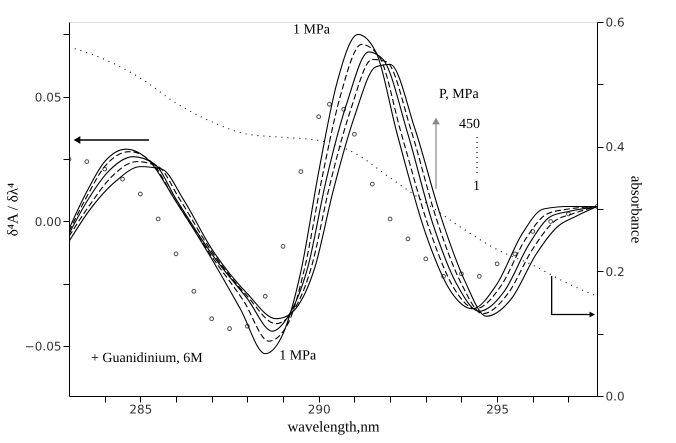 The height and width of the screenshot is (443, 676). What do you see at coordinates (459, 94) in the screenshot?
I see `annotation: P, MPa` at bounding box center [459, 94].